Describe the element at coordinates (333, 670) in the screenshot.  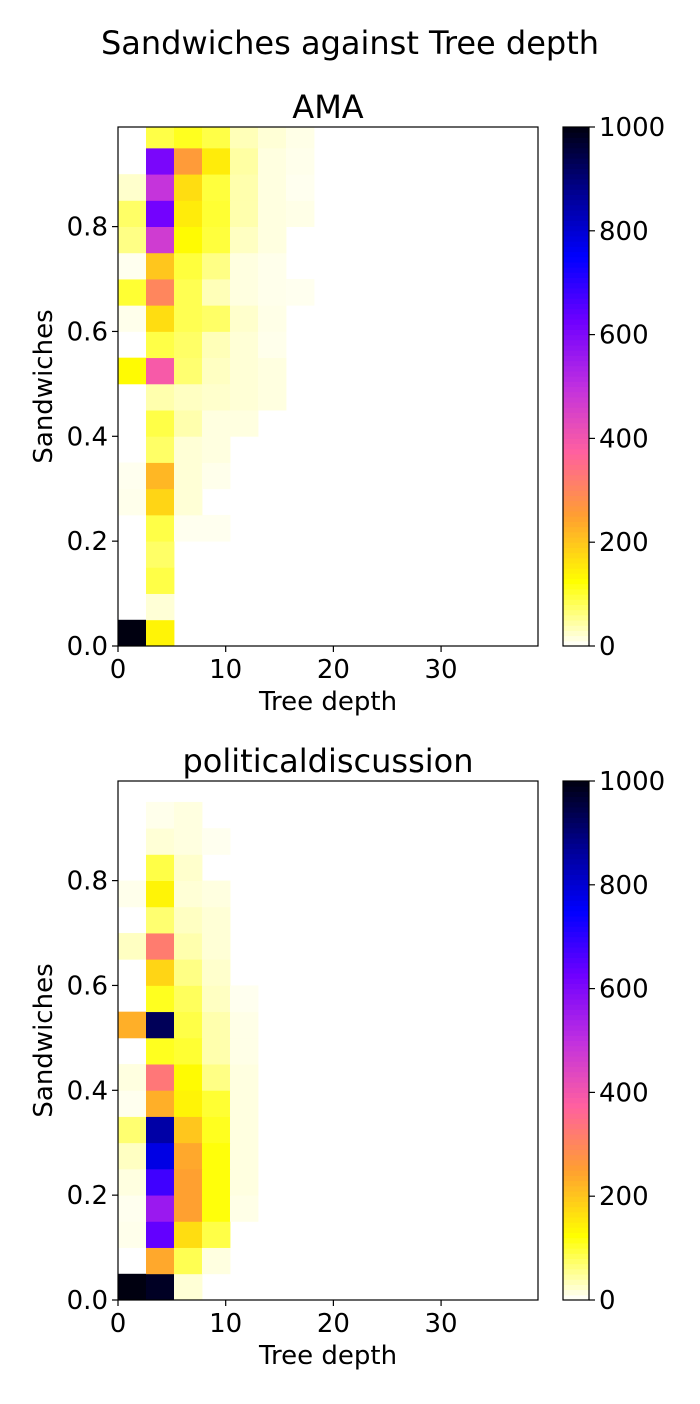
I see `x-tick-label: 20` at that location.